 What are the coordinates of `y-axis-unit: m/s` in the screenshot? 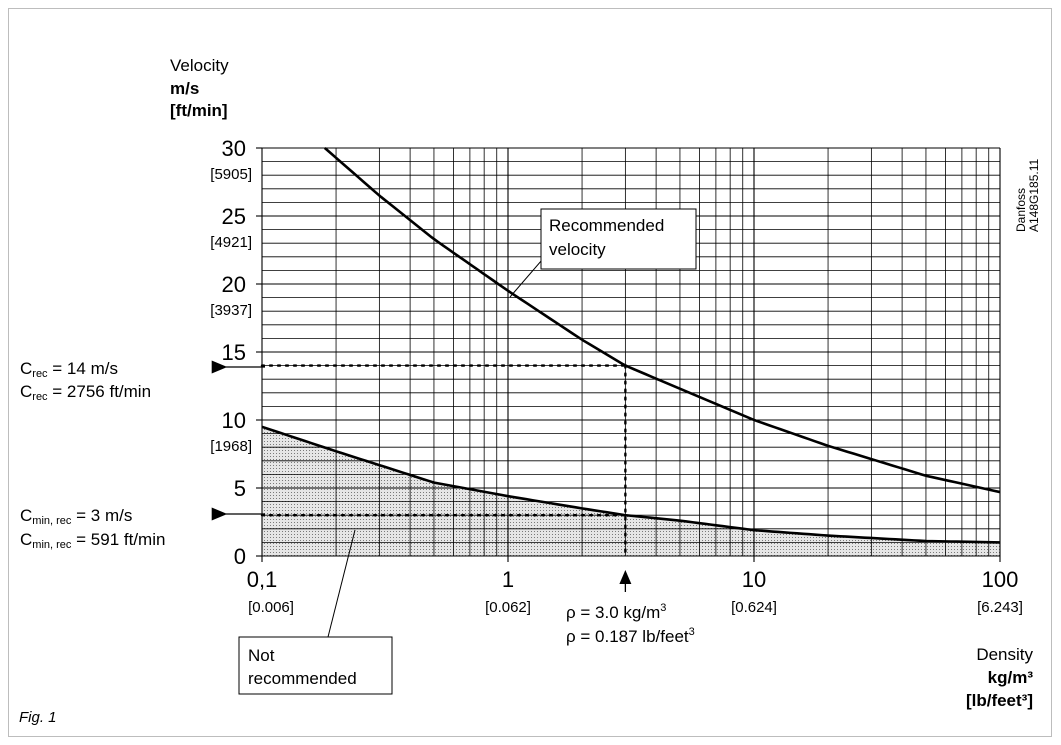 It's located at (184, 88).